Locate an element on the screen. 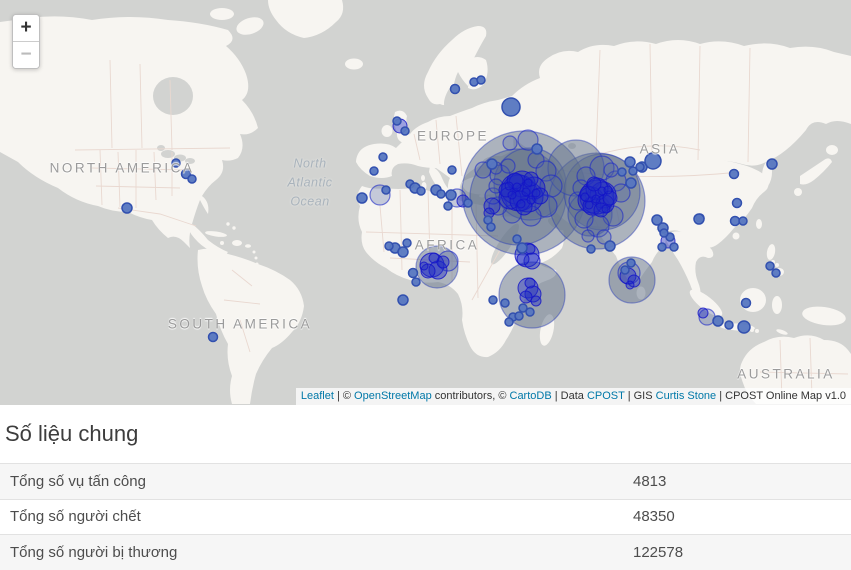  attribution-link: Leaflet is located at coordinates (317, 396).